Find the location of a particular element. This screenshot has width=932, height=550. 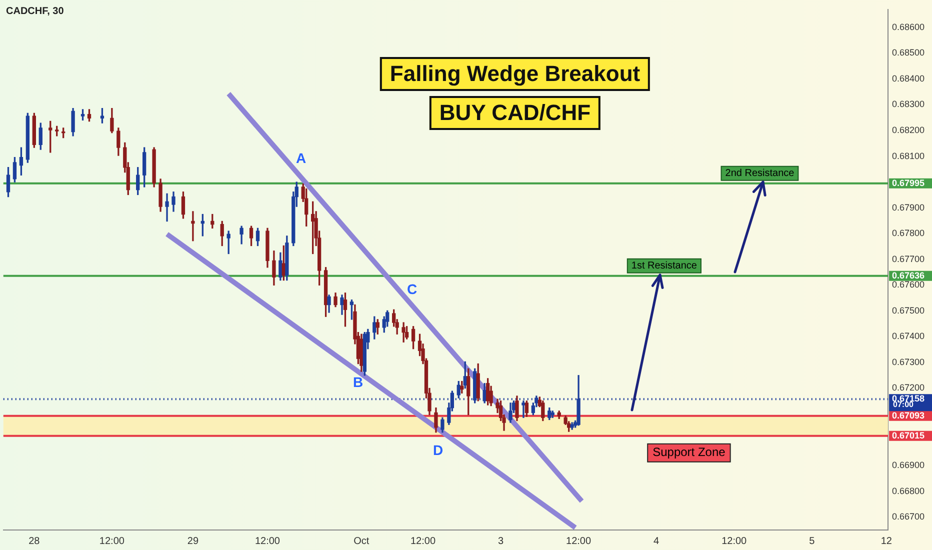

y-tick-label: 0.68100 is located at coordinates (908, 155).